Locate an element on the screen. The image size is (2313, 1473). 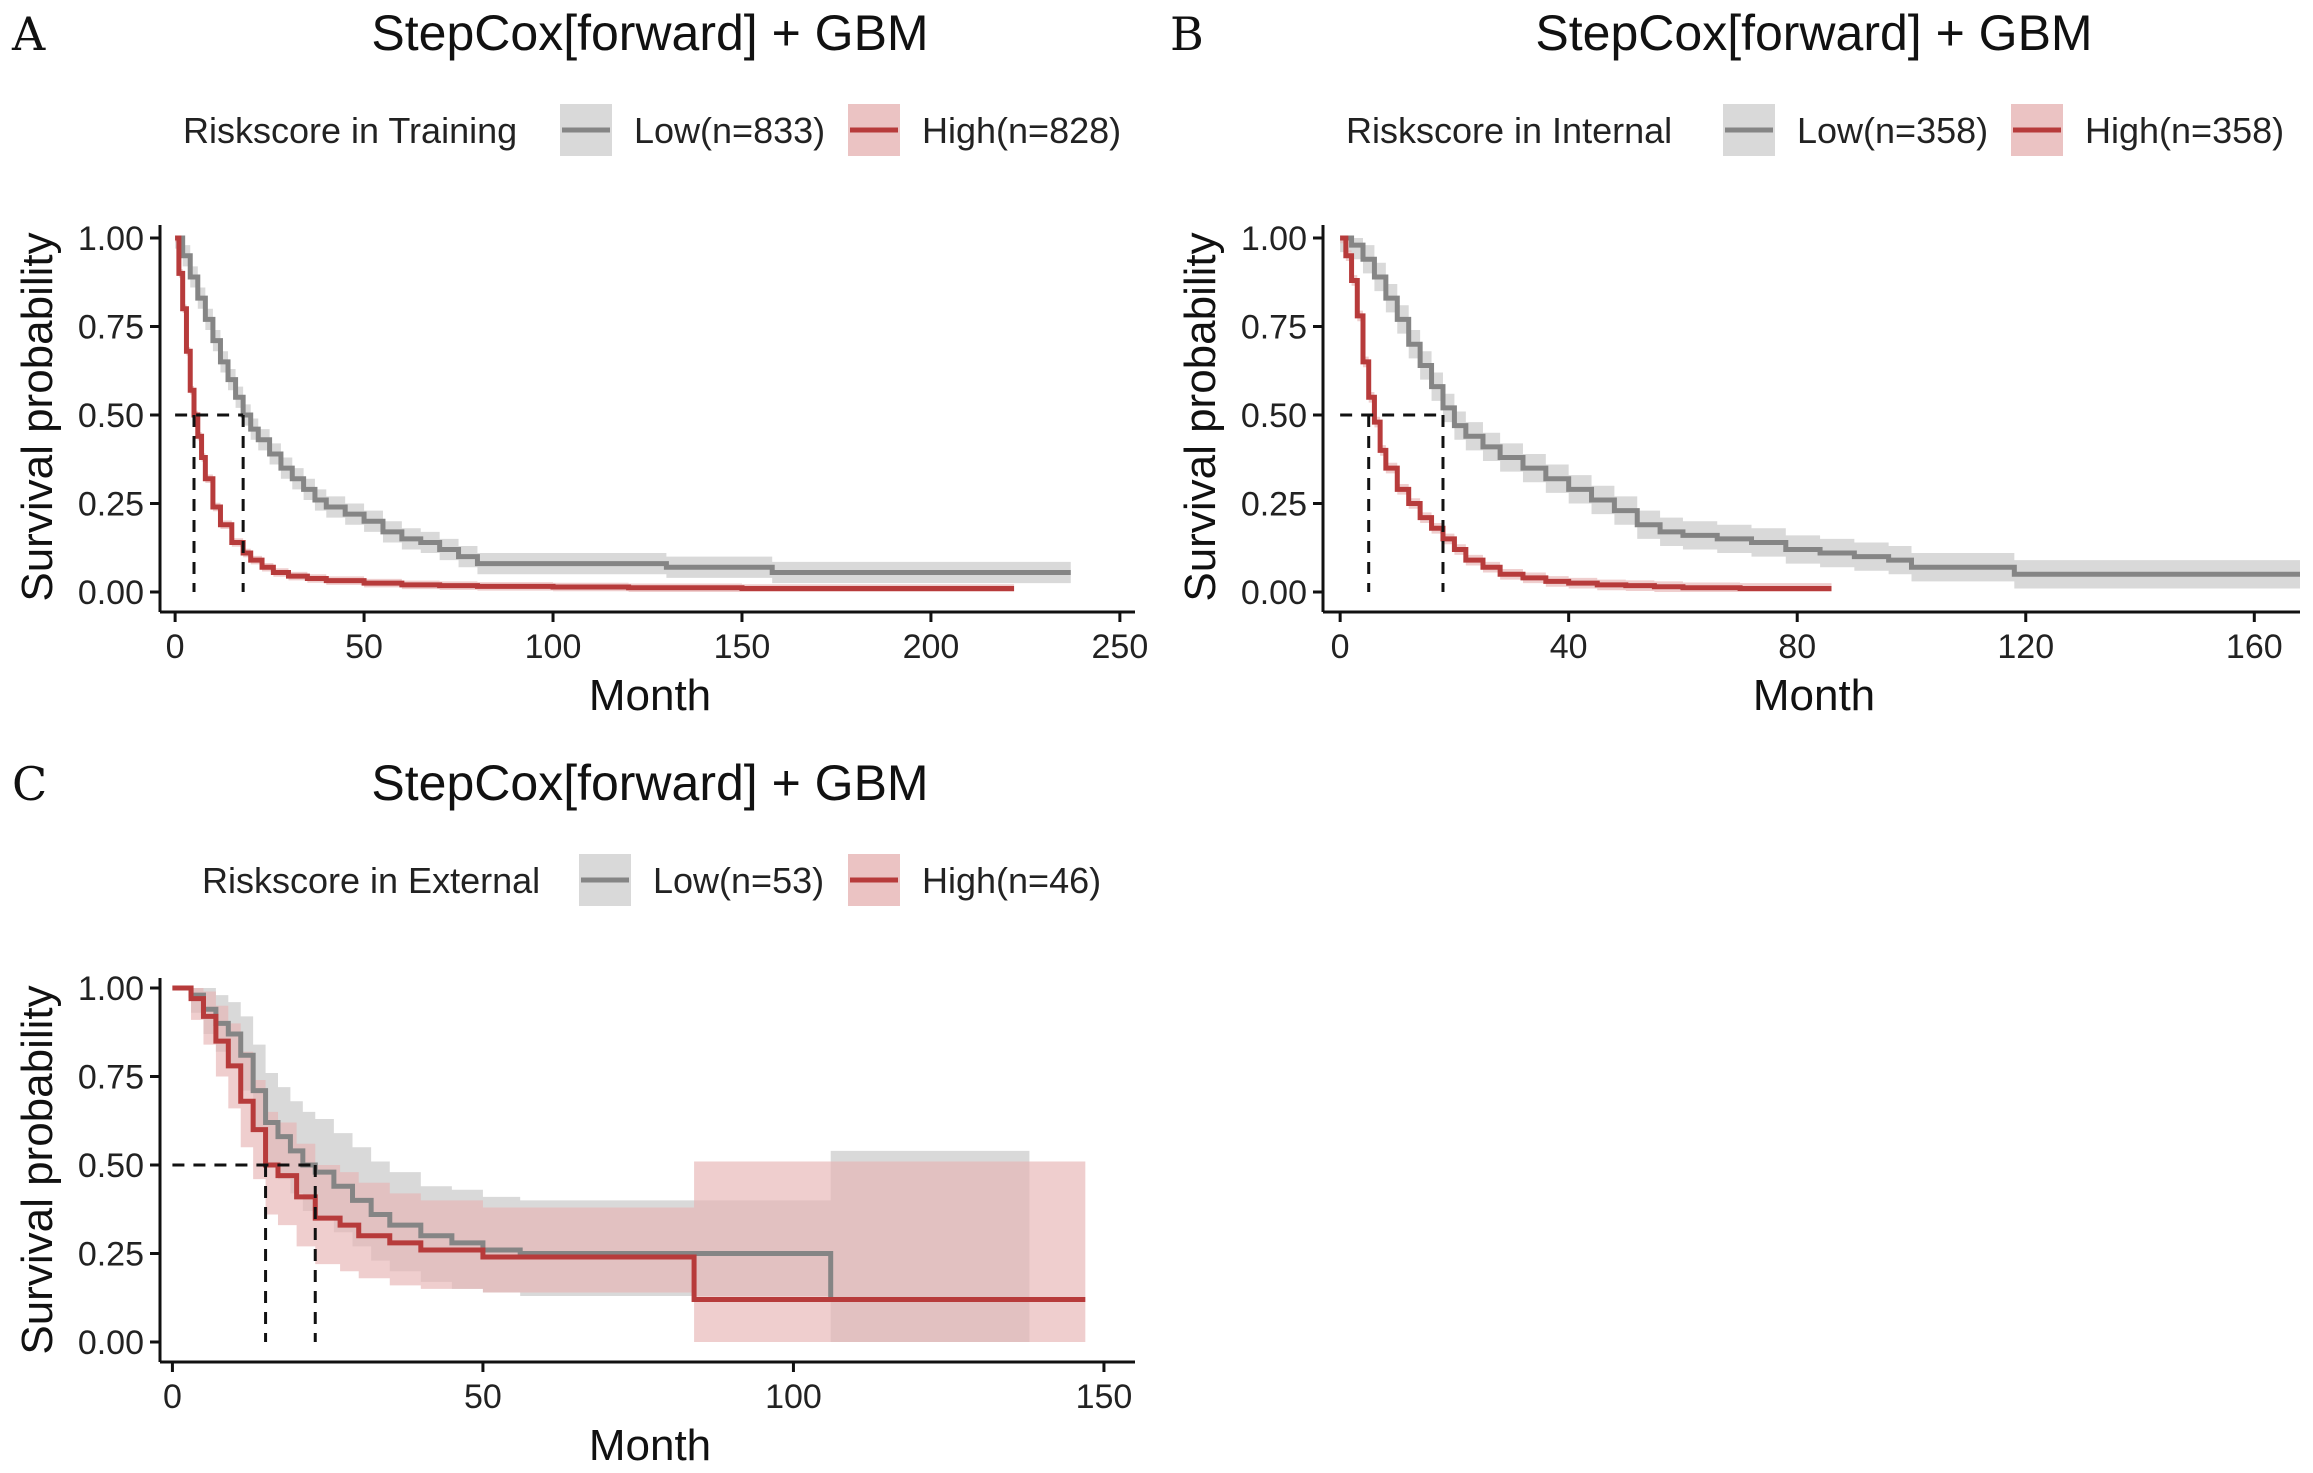
legend-title: Riskscore in Training is located at coordinates (350, 130).